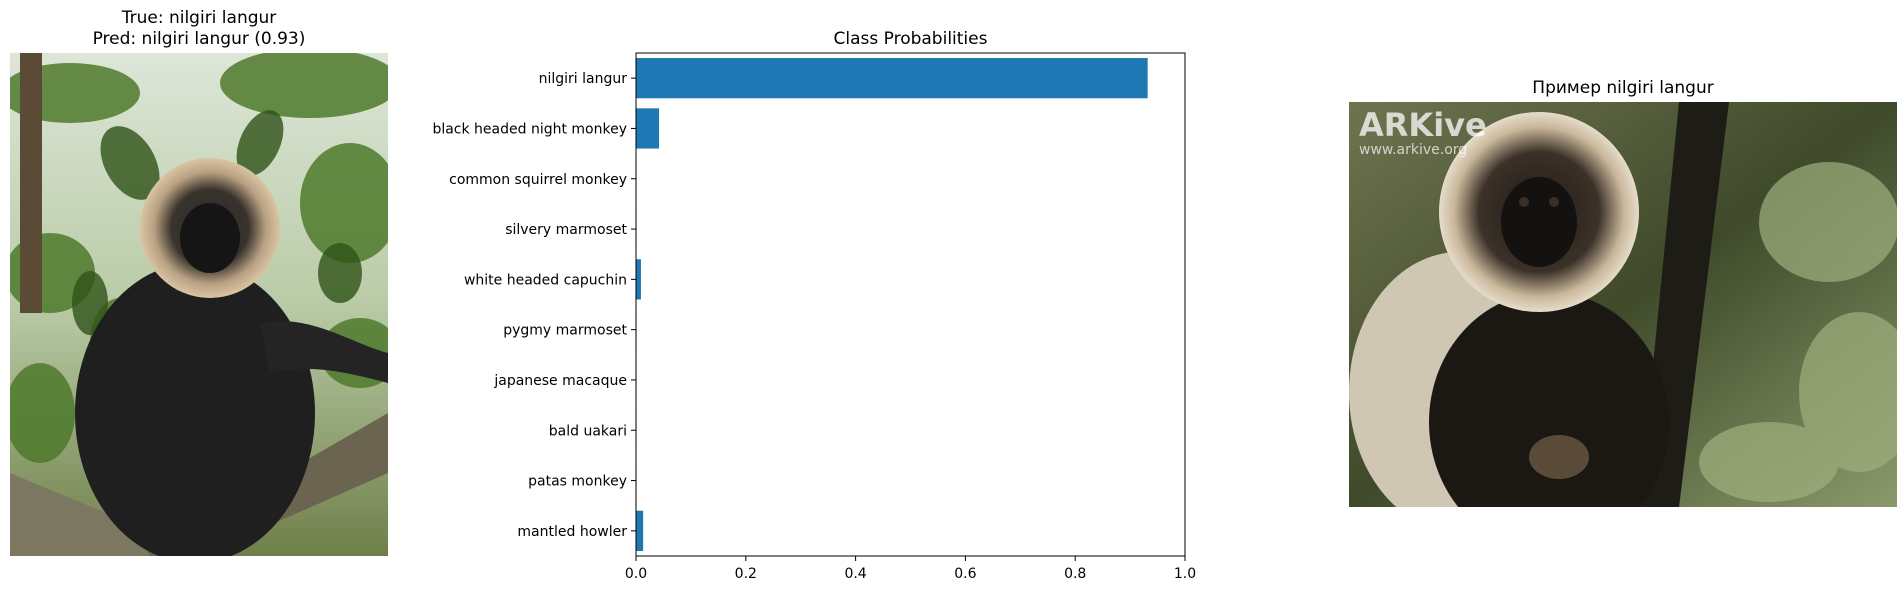 The image size is (1904, 590). What do you see at coordinates (199, 18) in the screenshot?
I see `left-photo-title-line1: True: nilgiri langur` at bounding box center [199, 18].